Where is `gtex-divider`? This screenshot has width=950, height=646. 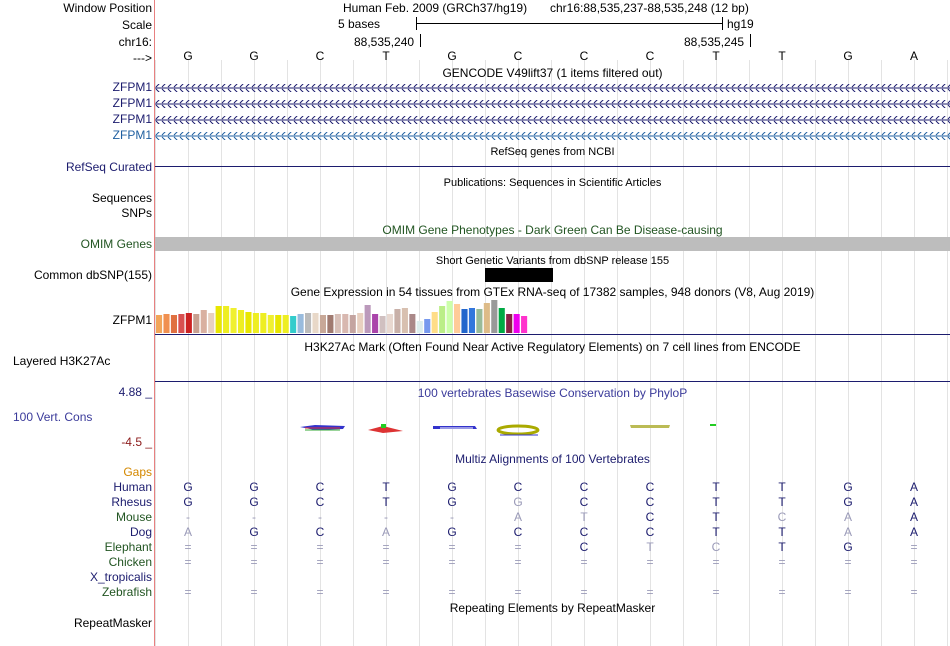
gtex-divider is located at coordinates (552, 334).